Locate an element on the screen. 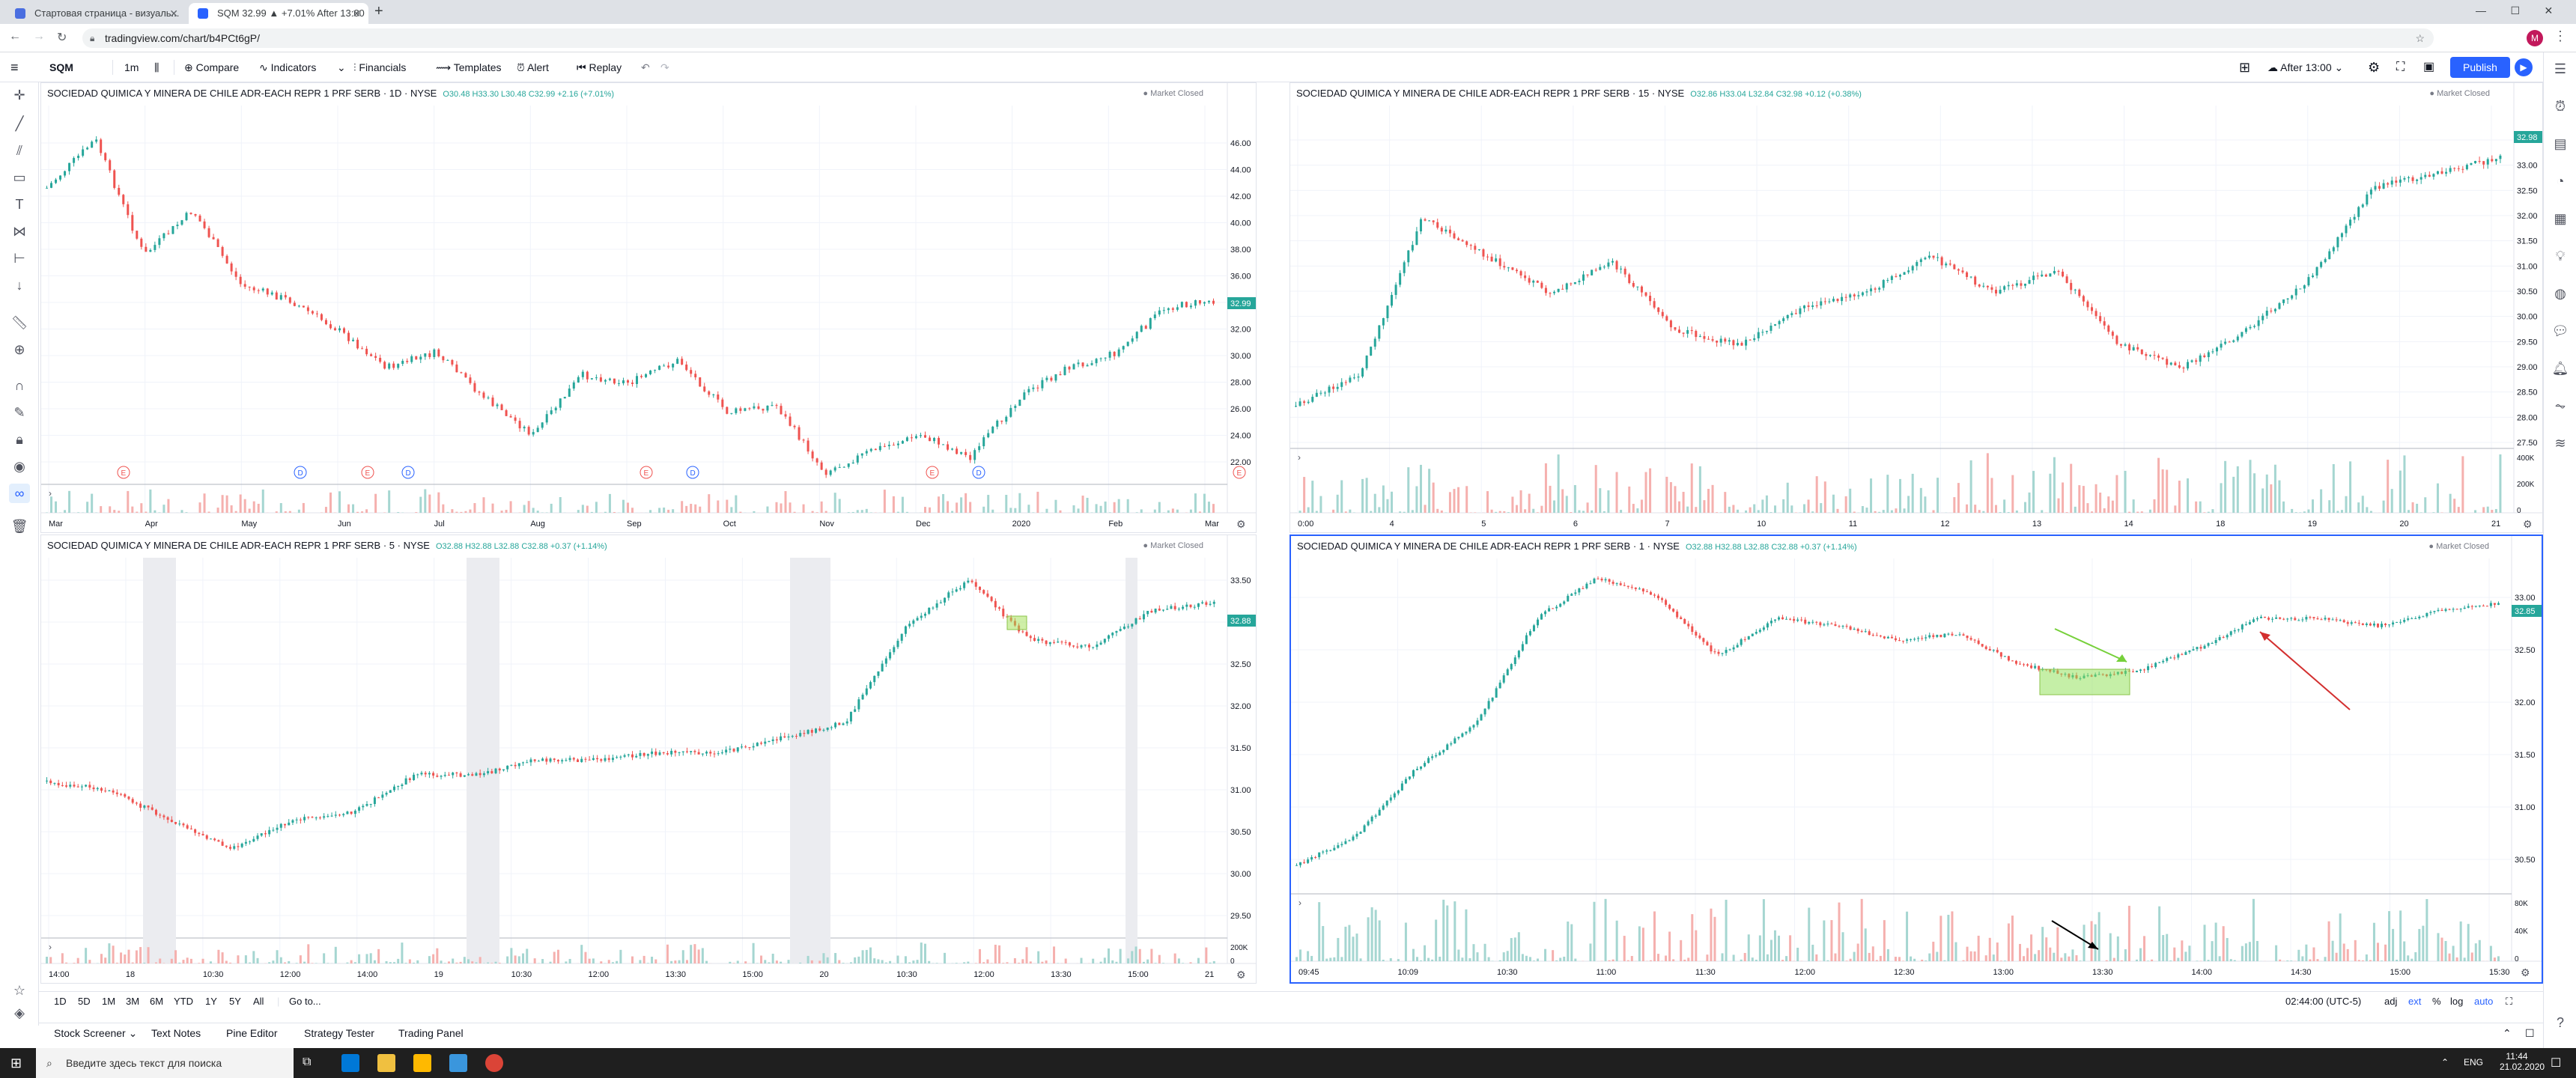 This screenshot has height=1078, width=2576. browser-menu-icon: ⋮ is located at coordinates (2560, 35).